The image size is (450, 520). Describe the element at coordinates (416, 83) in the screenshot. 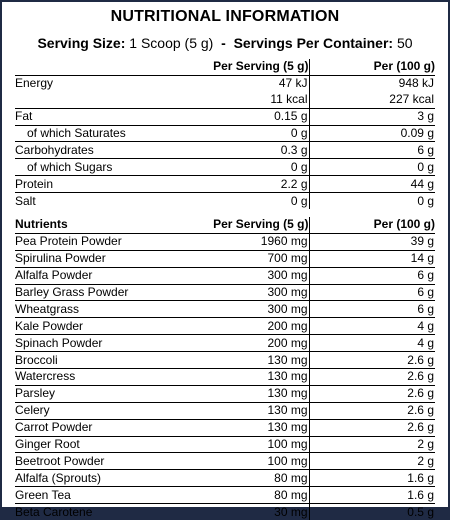

I see `row-per-100g: 948 kJ` at that location.